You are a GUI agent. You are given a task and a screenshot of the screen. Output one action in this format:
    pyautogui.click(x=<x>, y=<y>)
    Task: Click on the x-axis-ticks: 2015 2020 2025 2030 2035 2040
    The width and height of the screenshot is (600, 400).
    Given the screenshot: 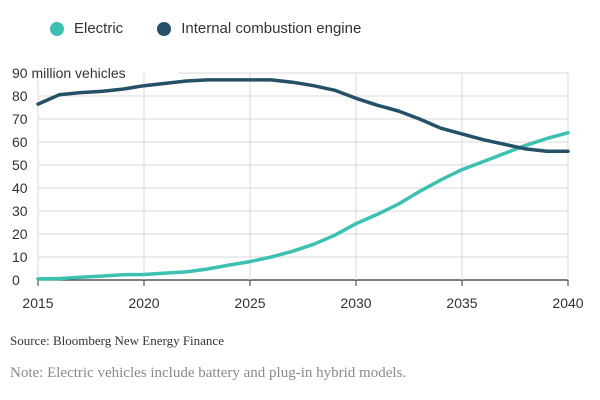 What is the action you would take?
    pyautogui.click(x=303, y=295)
    